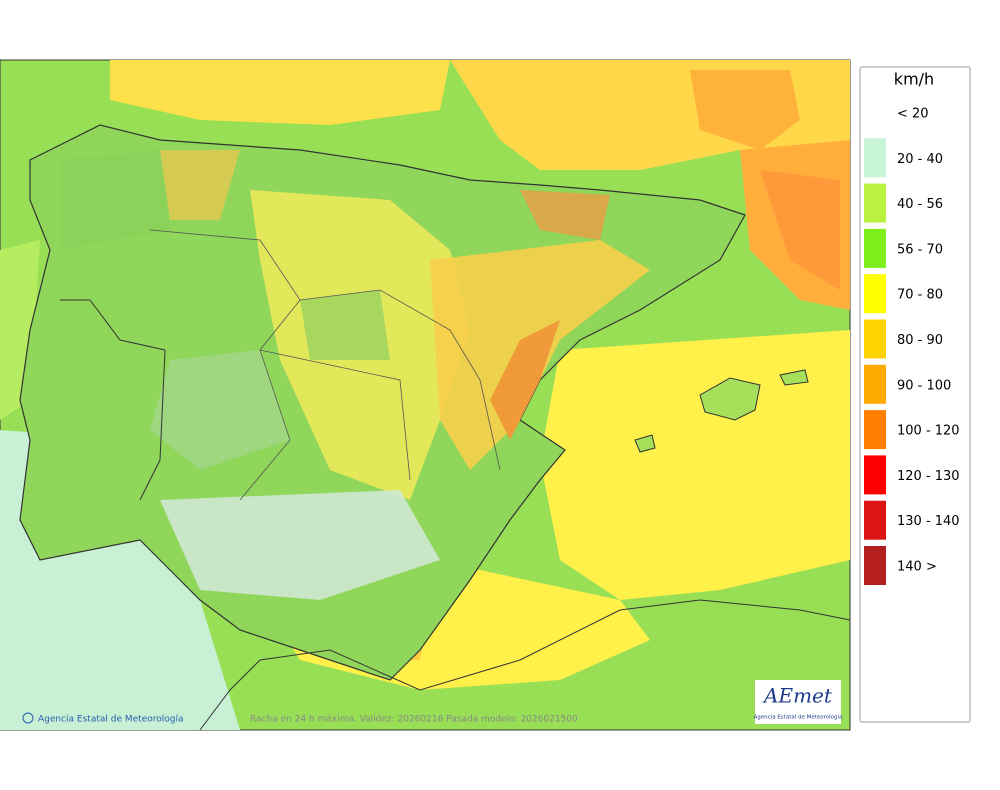  I want to click on legend-label: 56 - 70, so click(920, 249).